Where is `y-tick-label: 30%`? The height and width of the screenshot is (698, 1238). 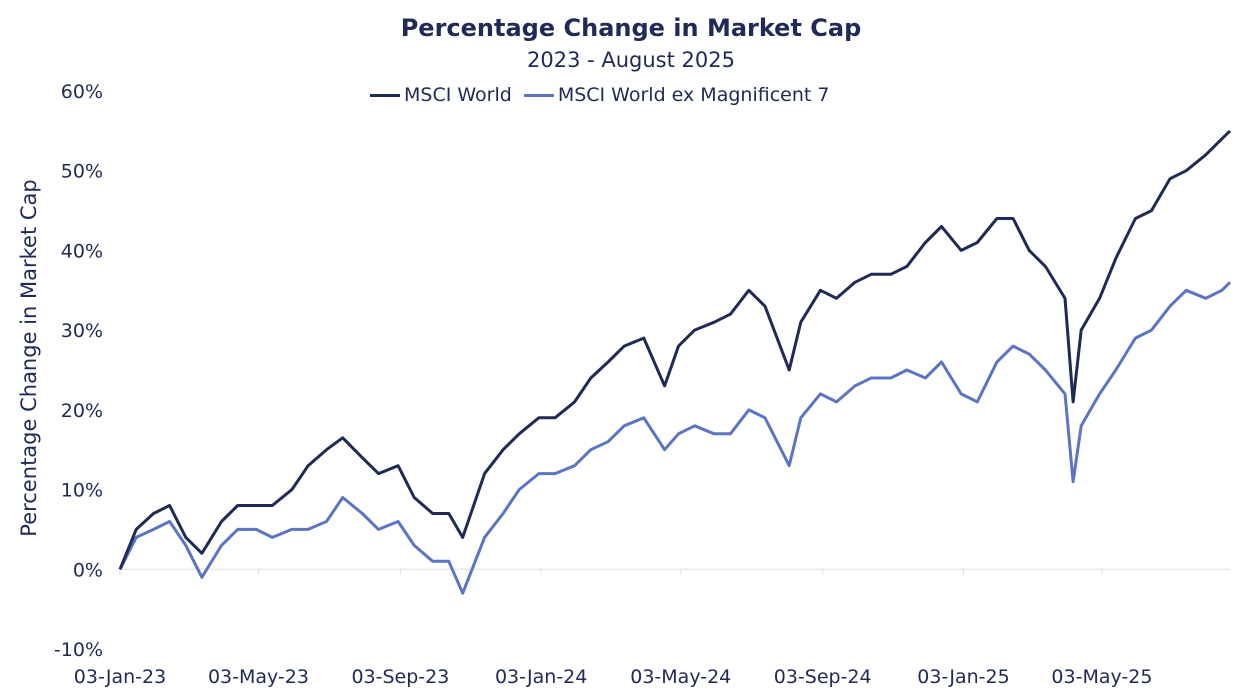
y-tick-label: 30% is located at coordinates (82, 331).